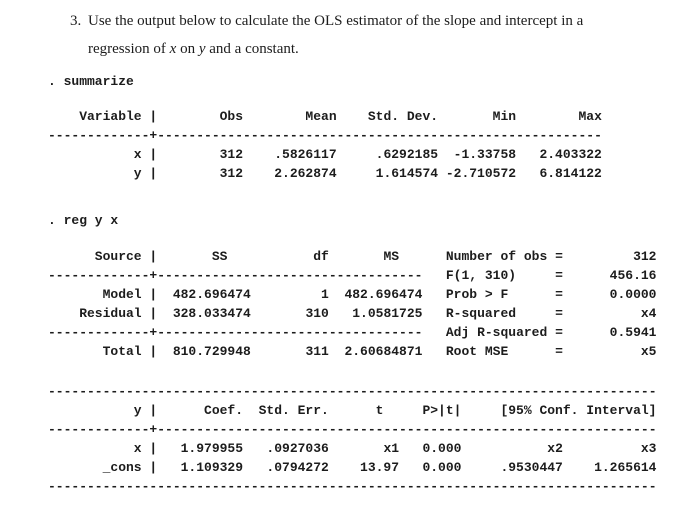 This screenshot has height=505, width=700. I want to click on col-header-max: Max, so click(590, 116).